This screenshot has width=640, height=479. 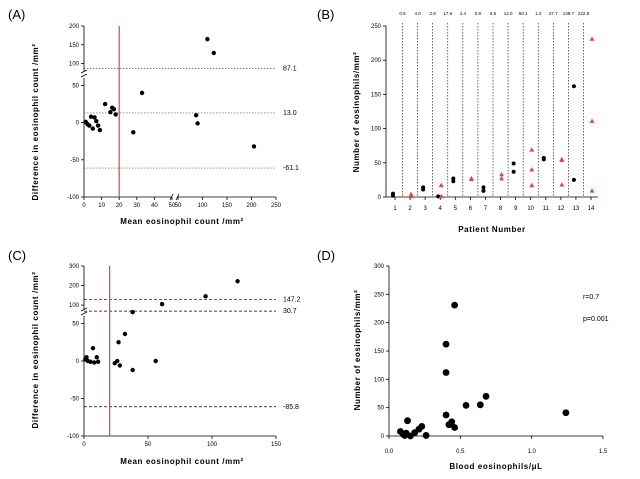 What do you see at coordinates (523, 13) in the screenshot?
I see `b-top-annotation: 50.1` at bounding box center [523, 13].